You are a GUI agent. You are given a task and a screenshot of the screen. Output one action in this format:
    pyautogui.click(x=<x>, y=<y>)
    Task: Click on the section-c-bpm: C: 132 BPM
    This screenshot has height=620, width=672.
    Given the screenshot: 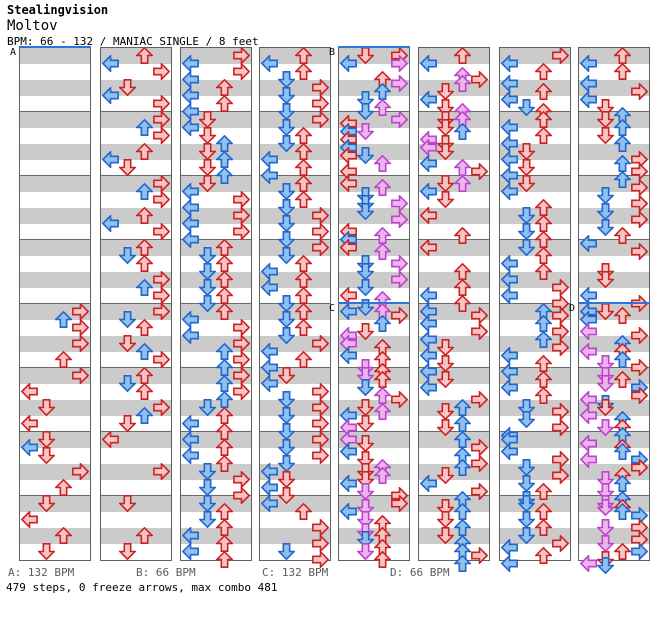 What is the action you would take?
    pyautogui.click(x=295, y=572)
    